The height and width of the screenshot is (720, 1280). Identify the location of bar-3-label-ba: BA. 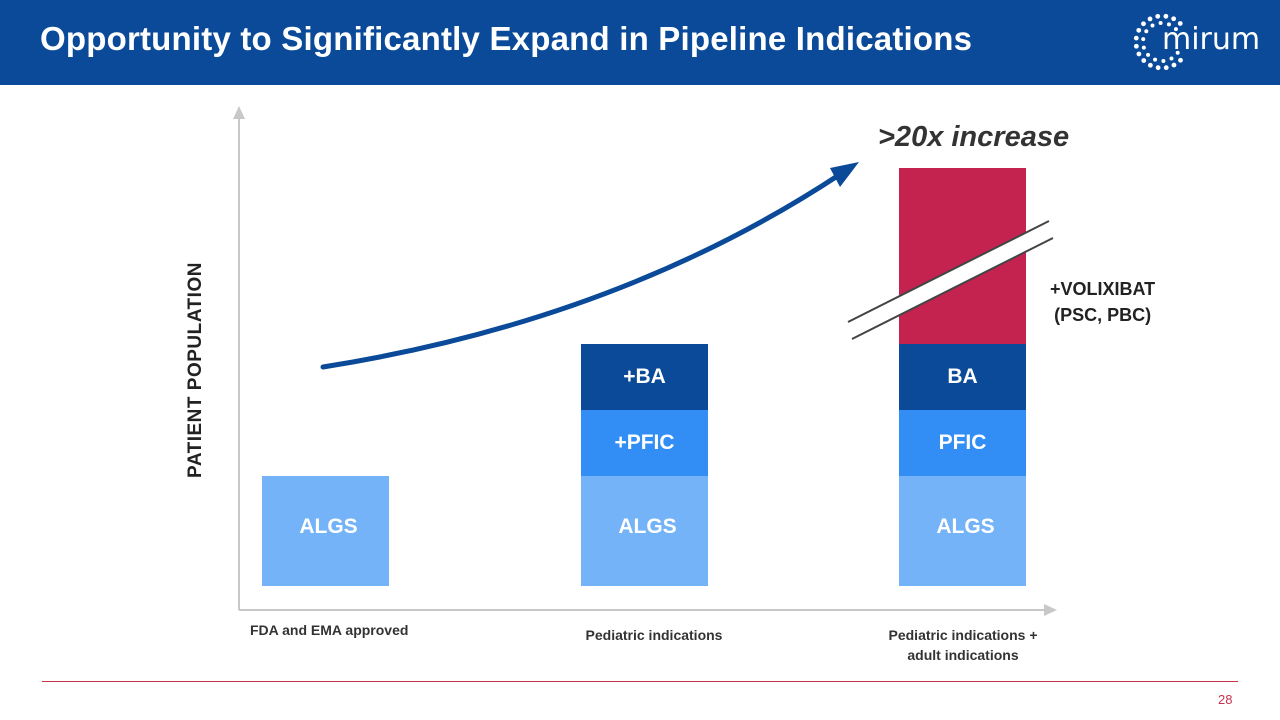
(962, 376).